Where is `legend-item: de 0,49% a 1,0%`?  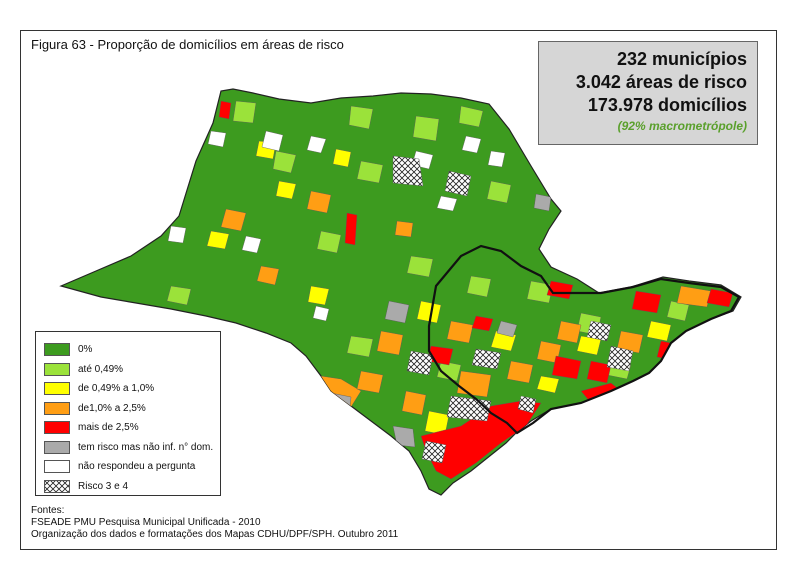
legend-item: de 0,49% a 1,0% is located at coordinates (132, 389).